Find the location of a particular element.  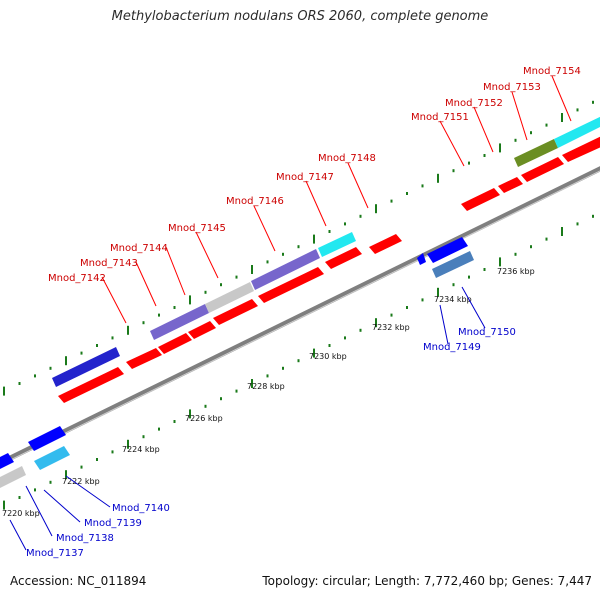

gene-label-forward: Mnod_7153 is located at coordinates (512, 87).